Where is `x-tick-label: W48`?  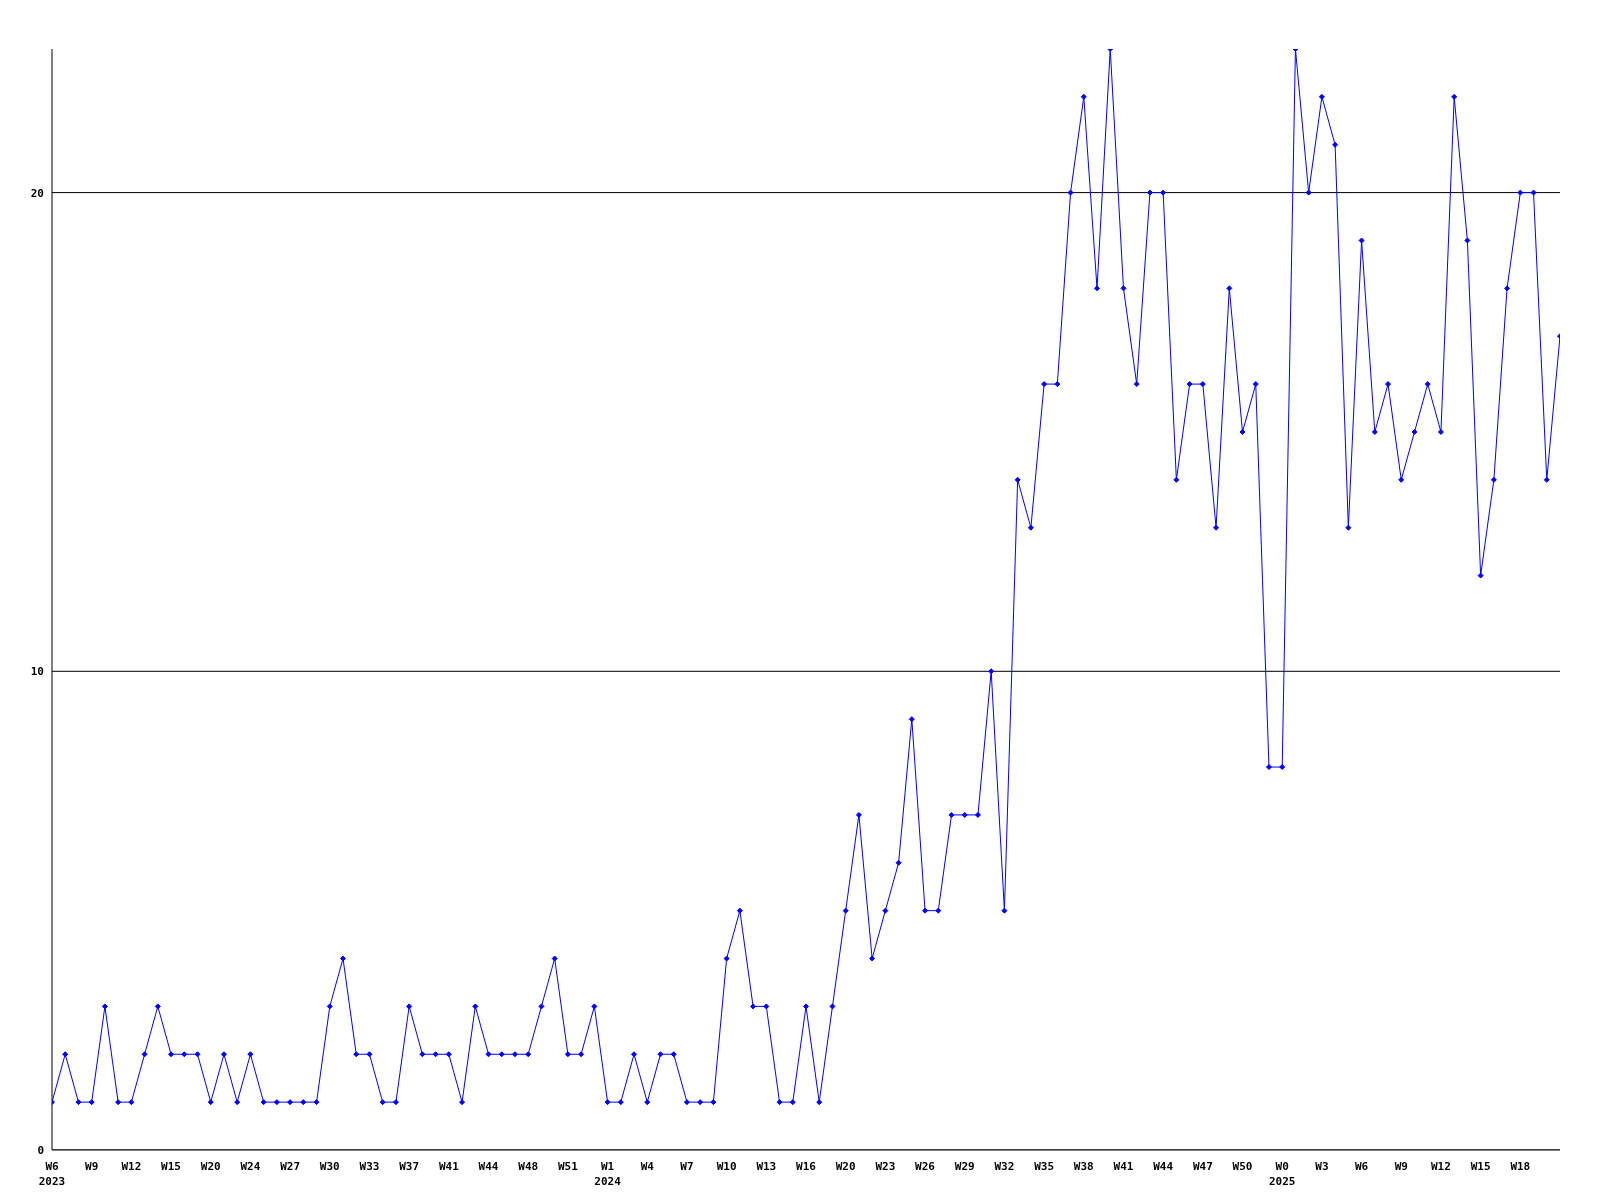
x-tick-label: W48 is located at coordinates (528, 1166).